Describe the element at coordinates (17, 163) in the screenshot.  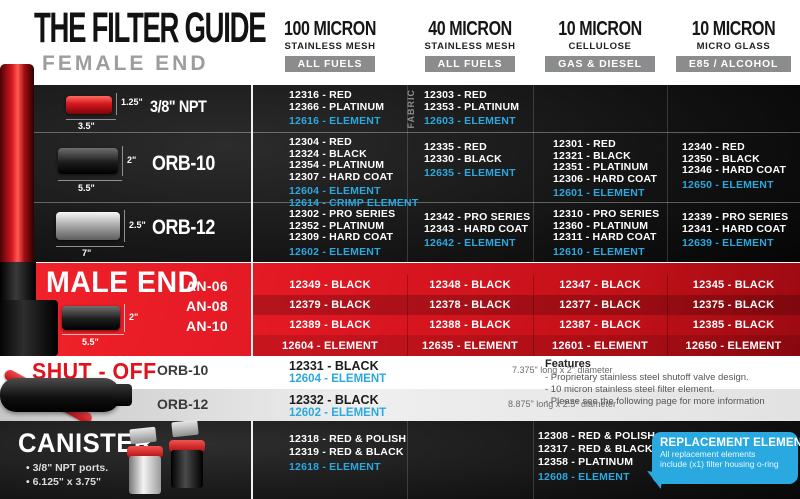
I see `red-filter-photo` at that location.